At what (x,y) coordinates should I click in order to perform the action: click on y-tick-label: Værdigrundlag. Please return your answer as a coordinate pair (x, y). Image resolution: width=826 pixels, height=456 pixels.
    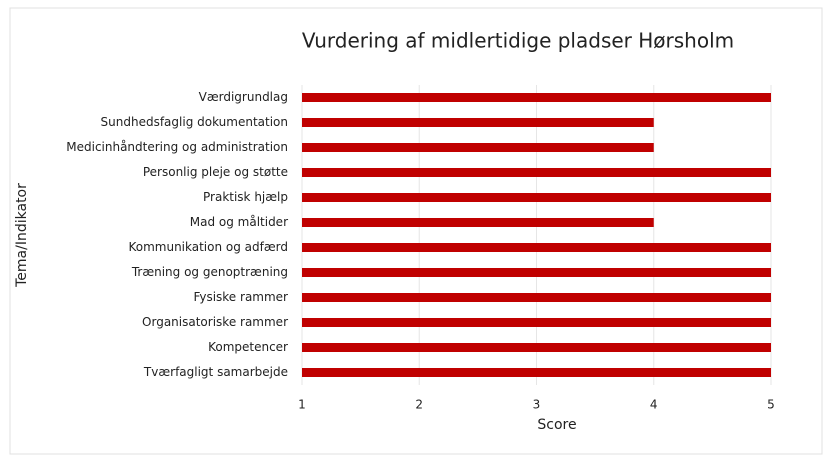
    Looking at the image, I should click on (243, 97).